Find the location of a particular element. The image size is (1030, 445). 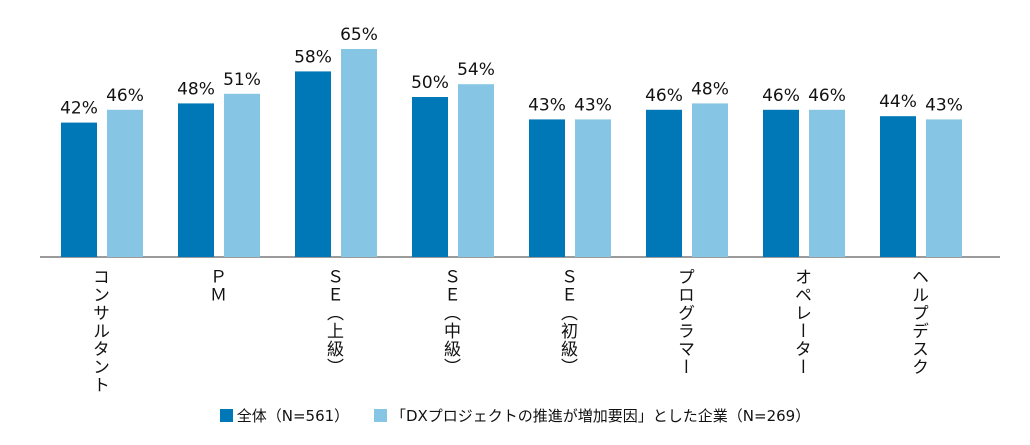

category-label-7: ヘルプデスク is located at coordinates (918, 322).